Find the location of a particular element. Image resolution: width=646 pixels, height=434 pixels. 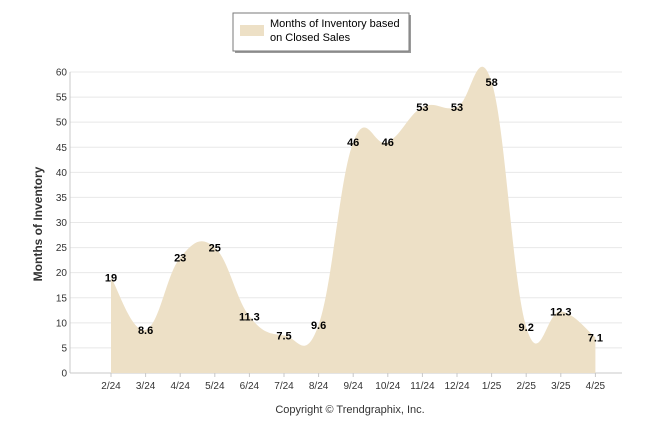

x-tick-label: 3/24 is located at coordinates (146, 386).